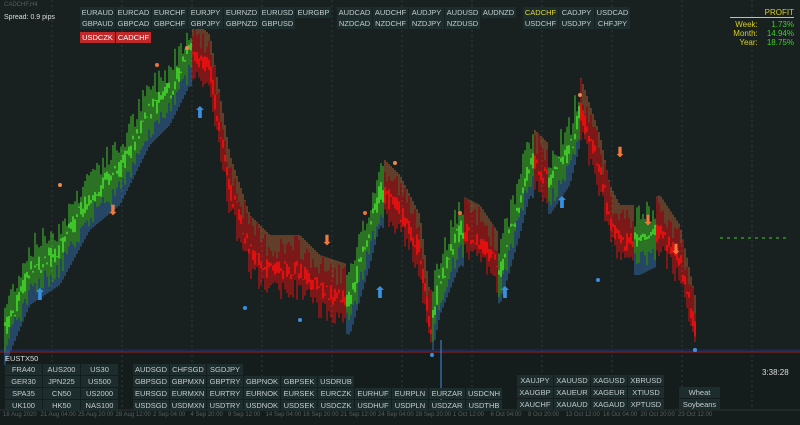  Describe the element at coordinates (188, 381) in the screenshot. I see `symbol-button: GBPMXN` at that location.